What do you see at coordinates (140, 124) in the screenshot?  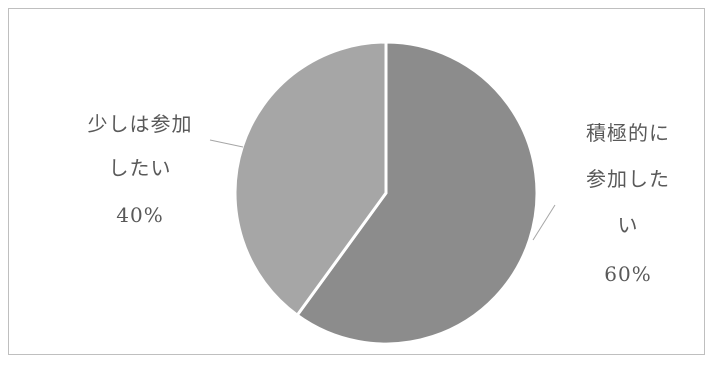 I see `slice-label-line: 少しは参加` at bounding box center [140, 124].